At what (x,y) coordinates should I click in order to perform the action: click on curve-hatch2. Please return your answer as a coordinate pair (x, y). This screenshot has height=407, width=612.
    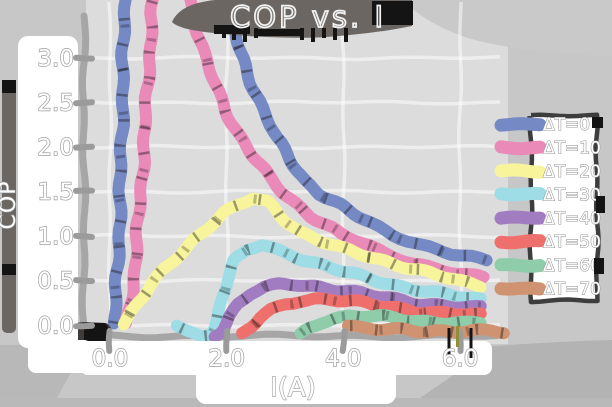
    Looking at the image, I should click on (426, 329).